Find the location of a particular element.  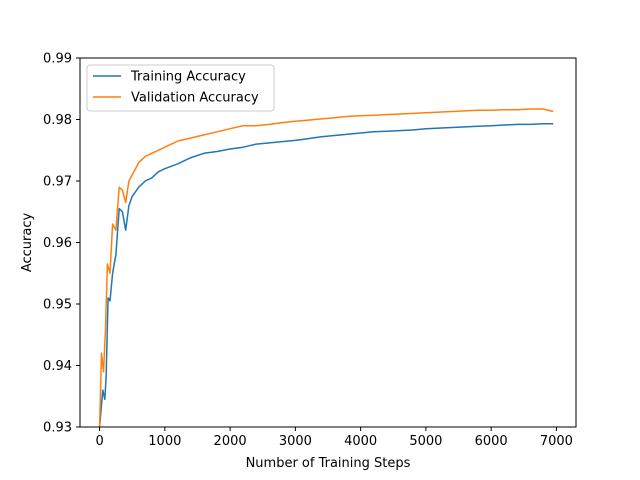

x-tick-label: 6000 is located at coordinates (491, 441).